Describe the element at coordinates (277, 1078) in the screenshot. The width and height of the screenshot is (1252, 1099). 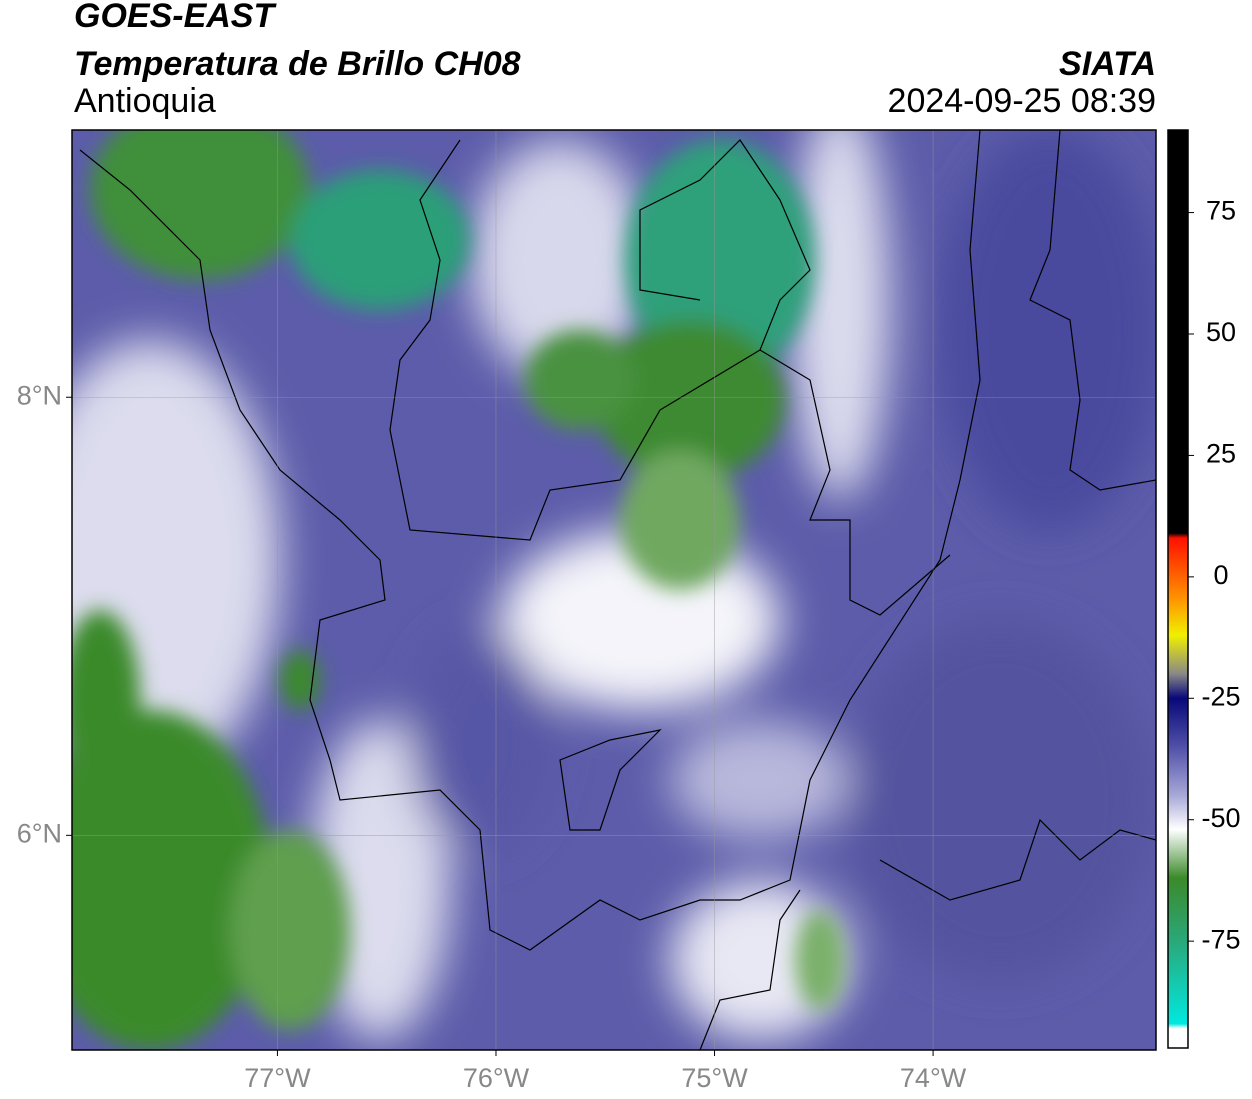
I see `x-tick-label: 77°W` at that location.